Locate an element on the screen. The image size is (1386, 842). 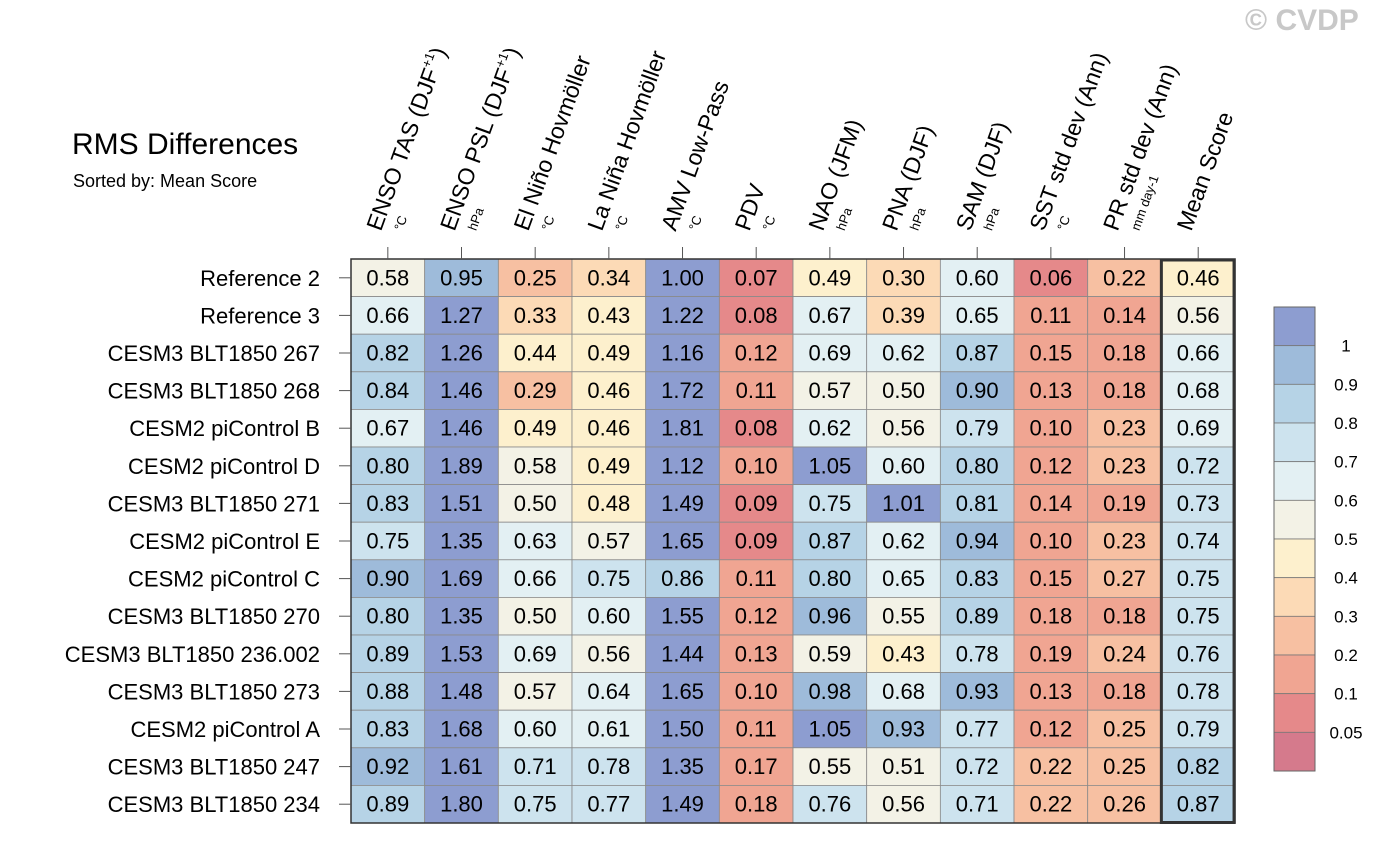
cell-value-label: 0.61 is located at coordinates (608, 729).